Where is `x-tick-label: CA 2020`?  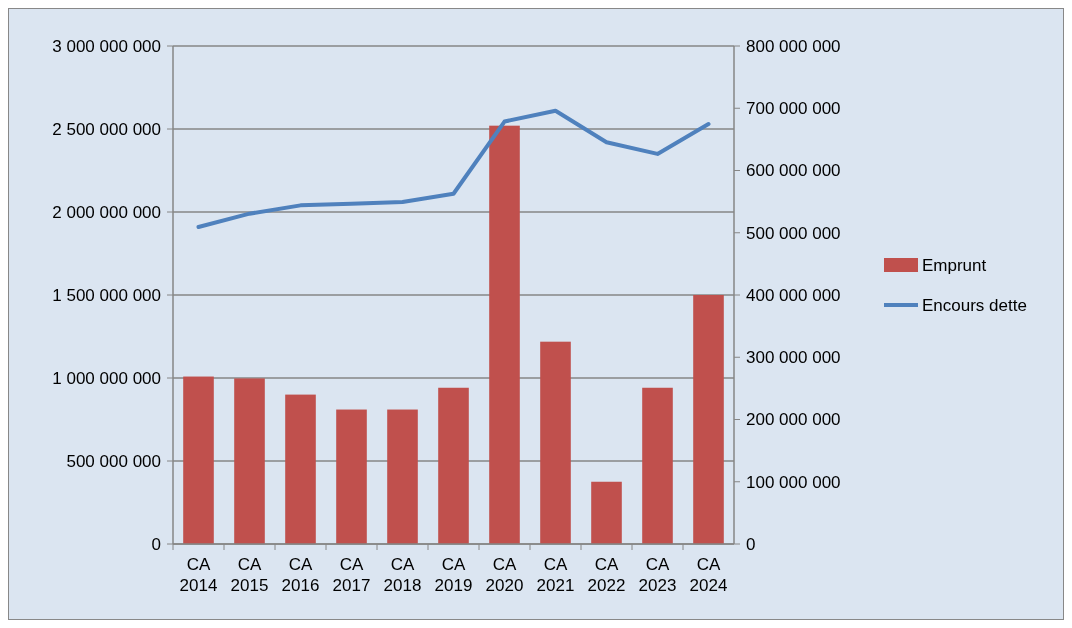 x-tick-label: CA 2020 is located at coordinates (504, 575).